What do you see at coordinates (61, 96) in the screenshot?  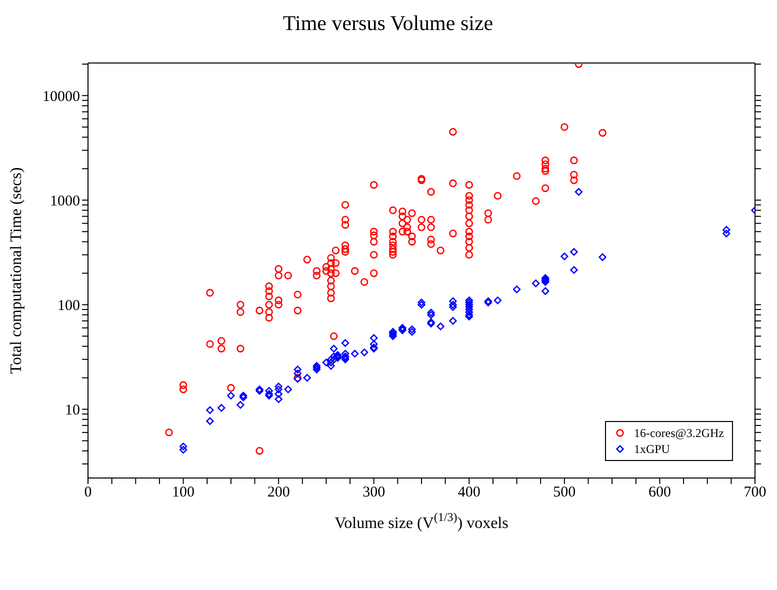 I see `y-tick-label: 10000` at bounding box center [61, 96].